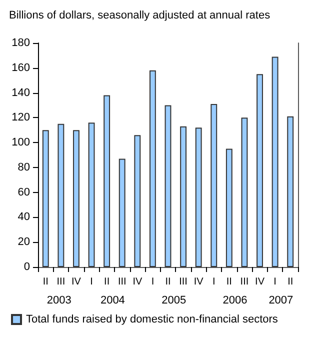  What do you see at coordinates (21, 142) in the screenshot?
I see `y-tick-label: 100` at bounding box center [21, 142].